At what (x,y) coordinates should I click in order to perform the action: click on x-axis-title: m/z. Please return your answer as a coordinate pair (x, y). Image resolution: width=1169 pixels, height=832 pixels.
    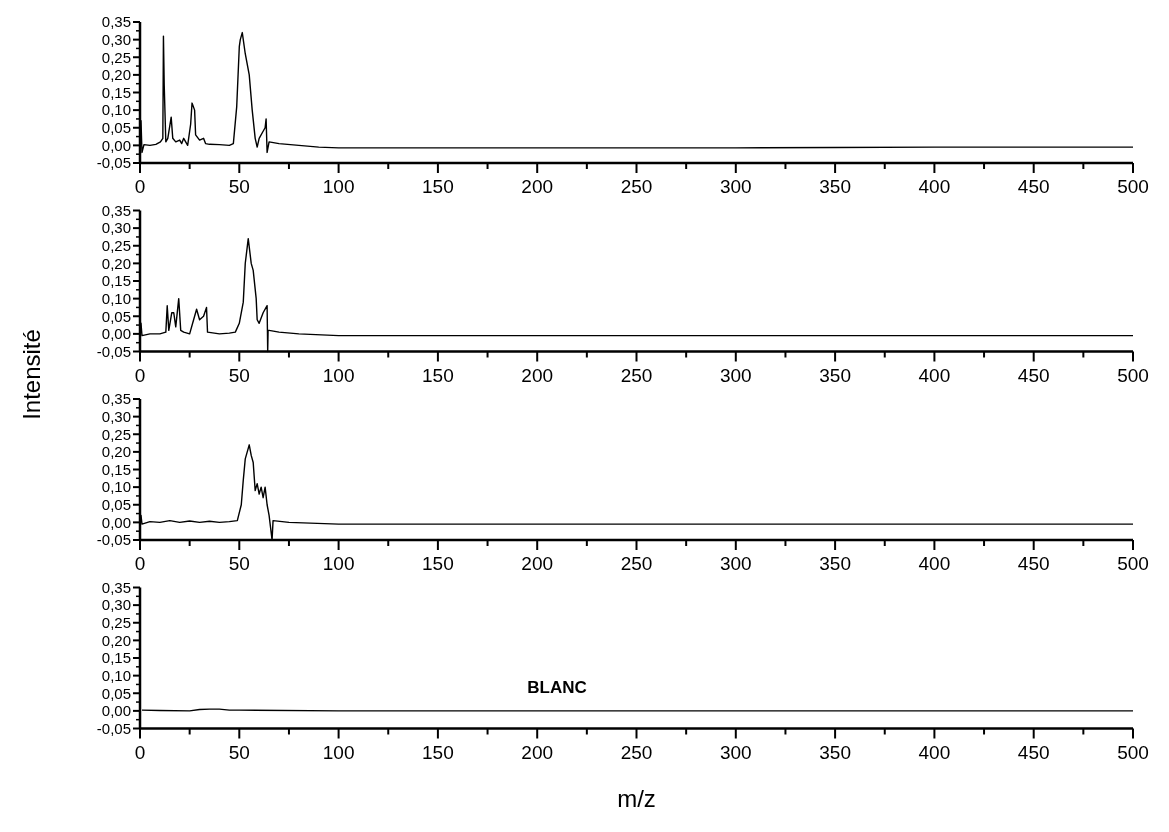
    Looking at the image, I should click on (636, 798).